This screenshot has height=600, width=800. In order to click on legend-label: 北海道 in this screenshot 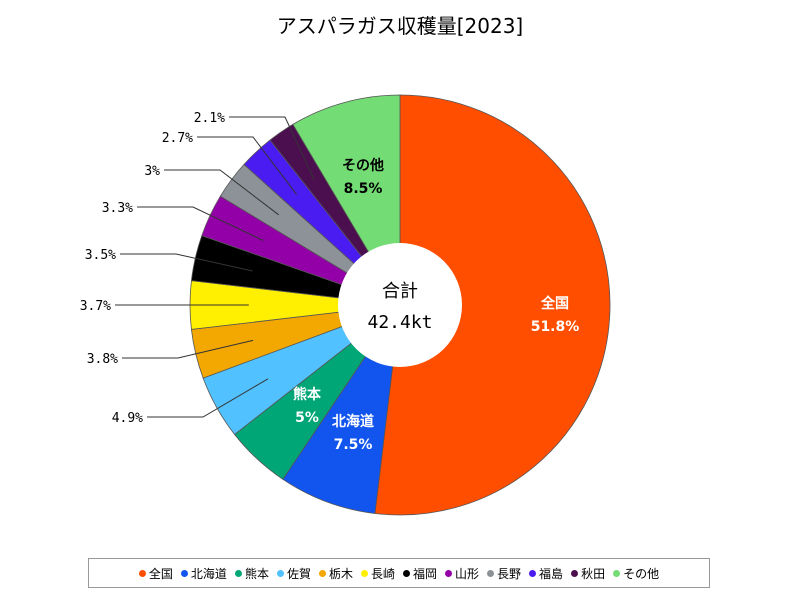, I will do `click(208, 573)`.